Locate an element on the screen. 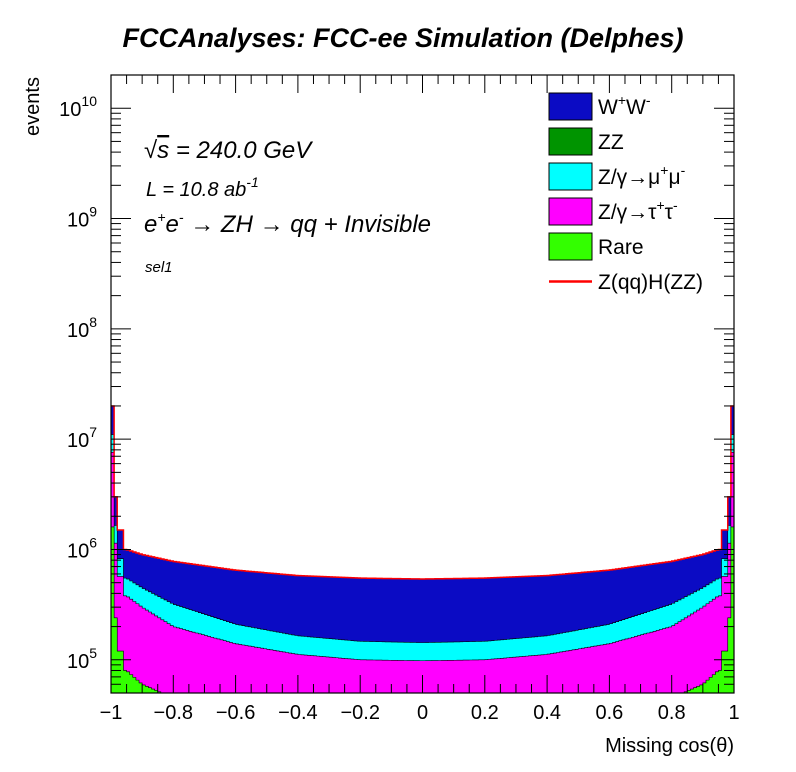  annotation-sqrt-s-rest: = 240.0 GeV is located at coordinates (241, 150).